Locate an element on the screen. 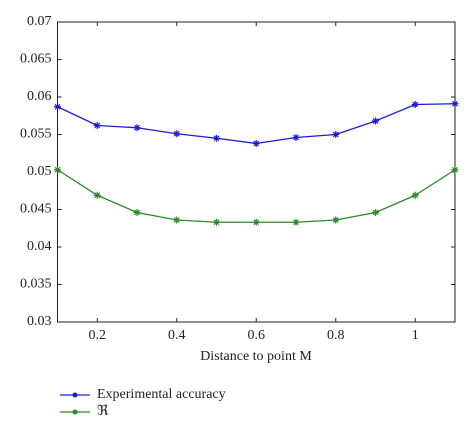 This screenshot has width=474, height=440. x-tick-label: 0.8 is located at coordinates (336, 335).